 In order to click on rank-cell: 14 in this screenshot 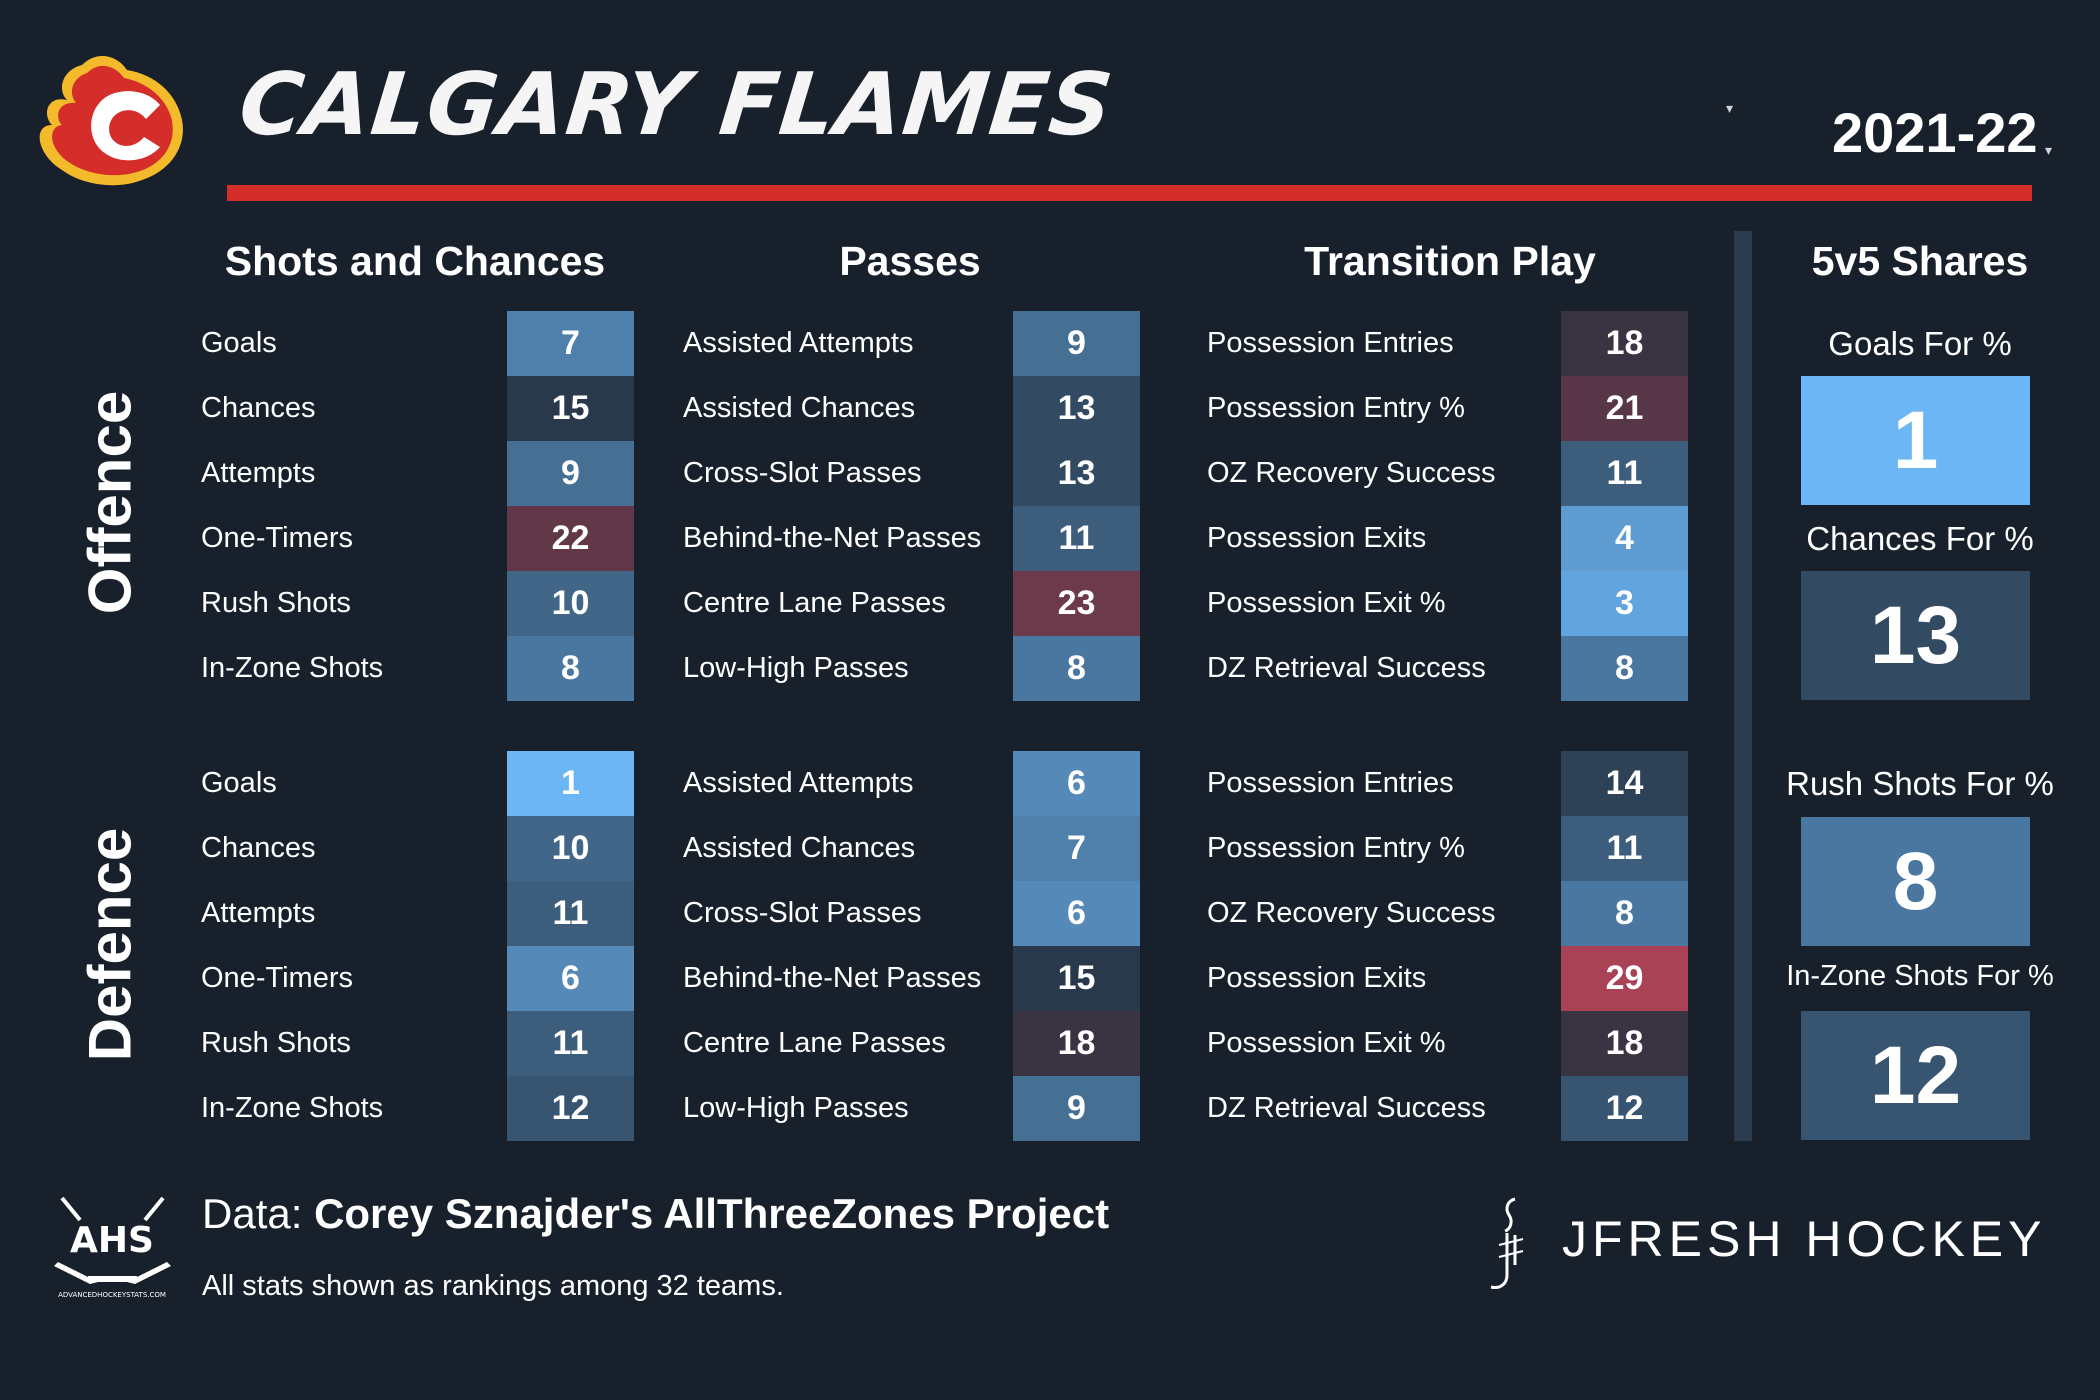, I will do `click(1624, 783)`.